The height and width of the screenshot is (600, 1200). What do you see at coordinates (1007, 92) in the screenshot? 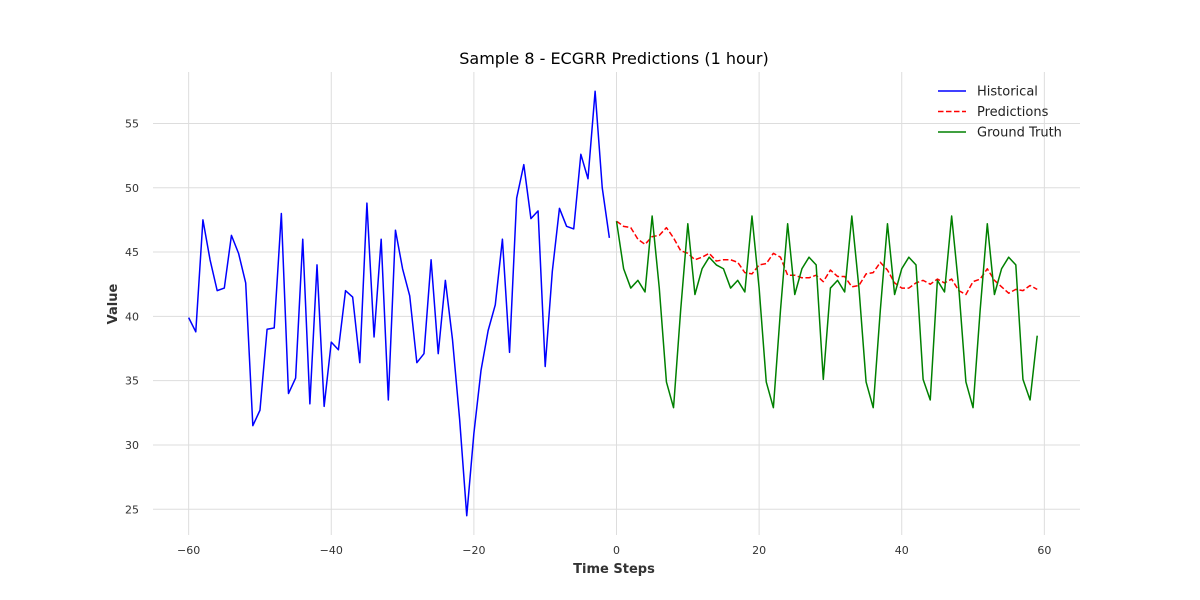
I see `legend-label-historical: Historical` at bounding box center [1007, 92].